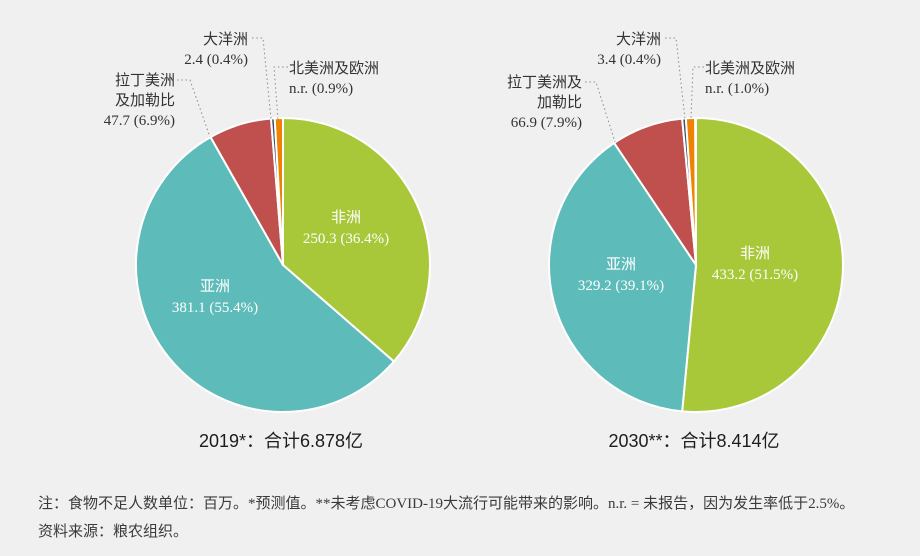  Describe the element at coordinates (755, 275) in the screenshot. I see `slice-label-africa-value: 433.2 (51.5%)` at that location.